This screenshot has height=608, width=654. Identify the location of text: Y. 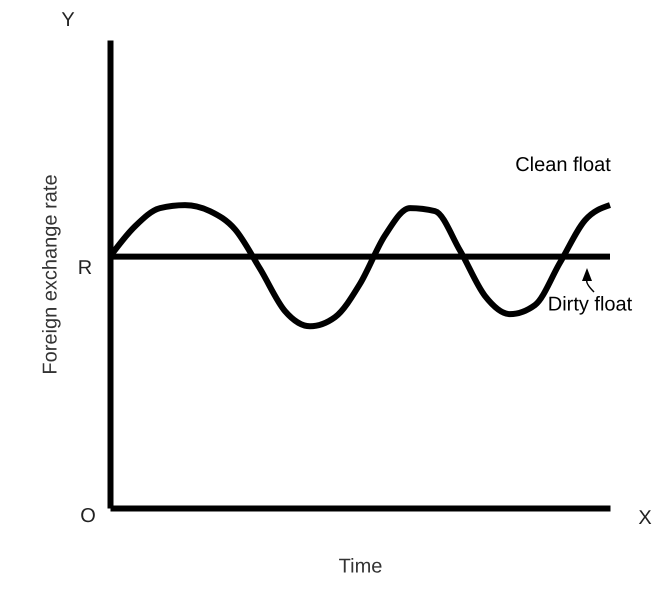
(68, 20).